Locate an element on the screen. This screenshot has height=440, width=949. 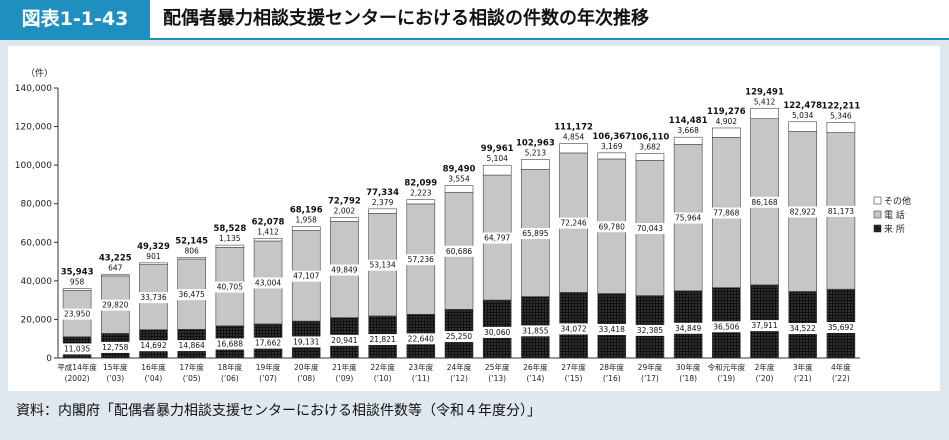
data-label-phone: 33,736 is located at coordinates (153, 297).